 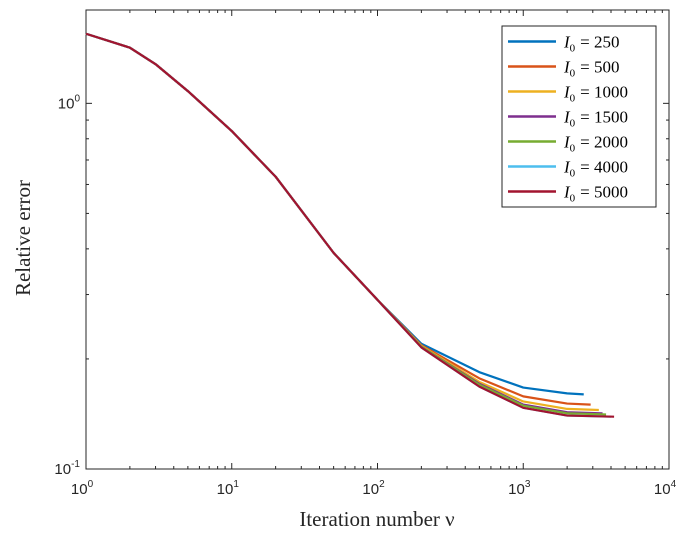 I want to click on x-tick-label: 10⁰, so click(x=82, y=488).